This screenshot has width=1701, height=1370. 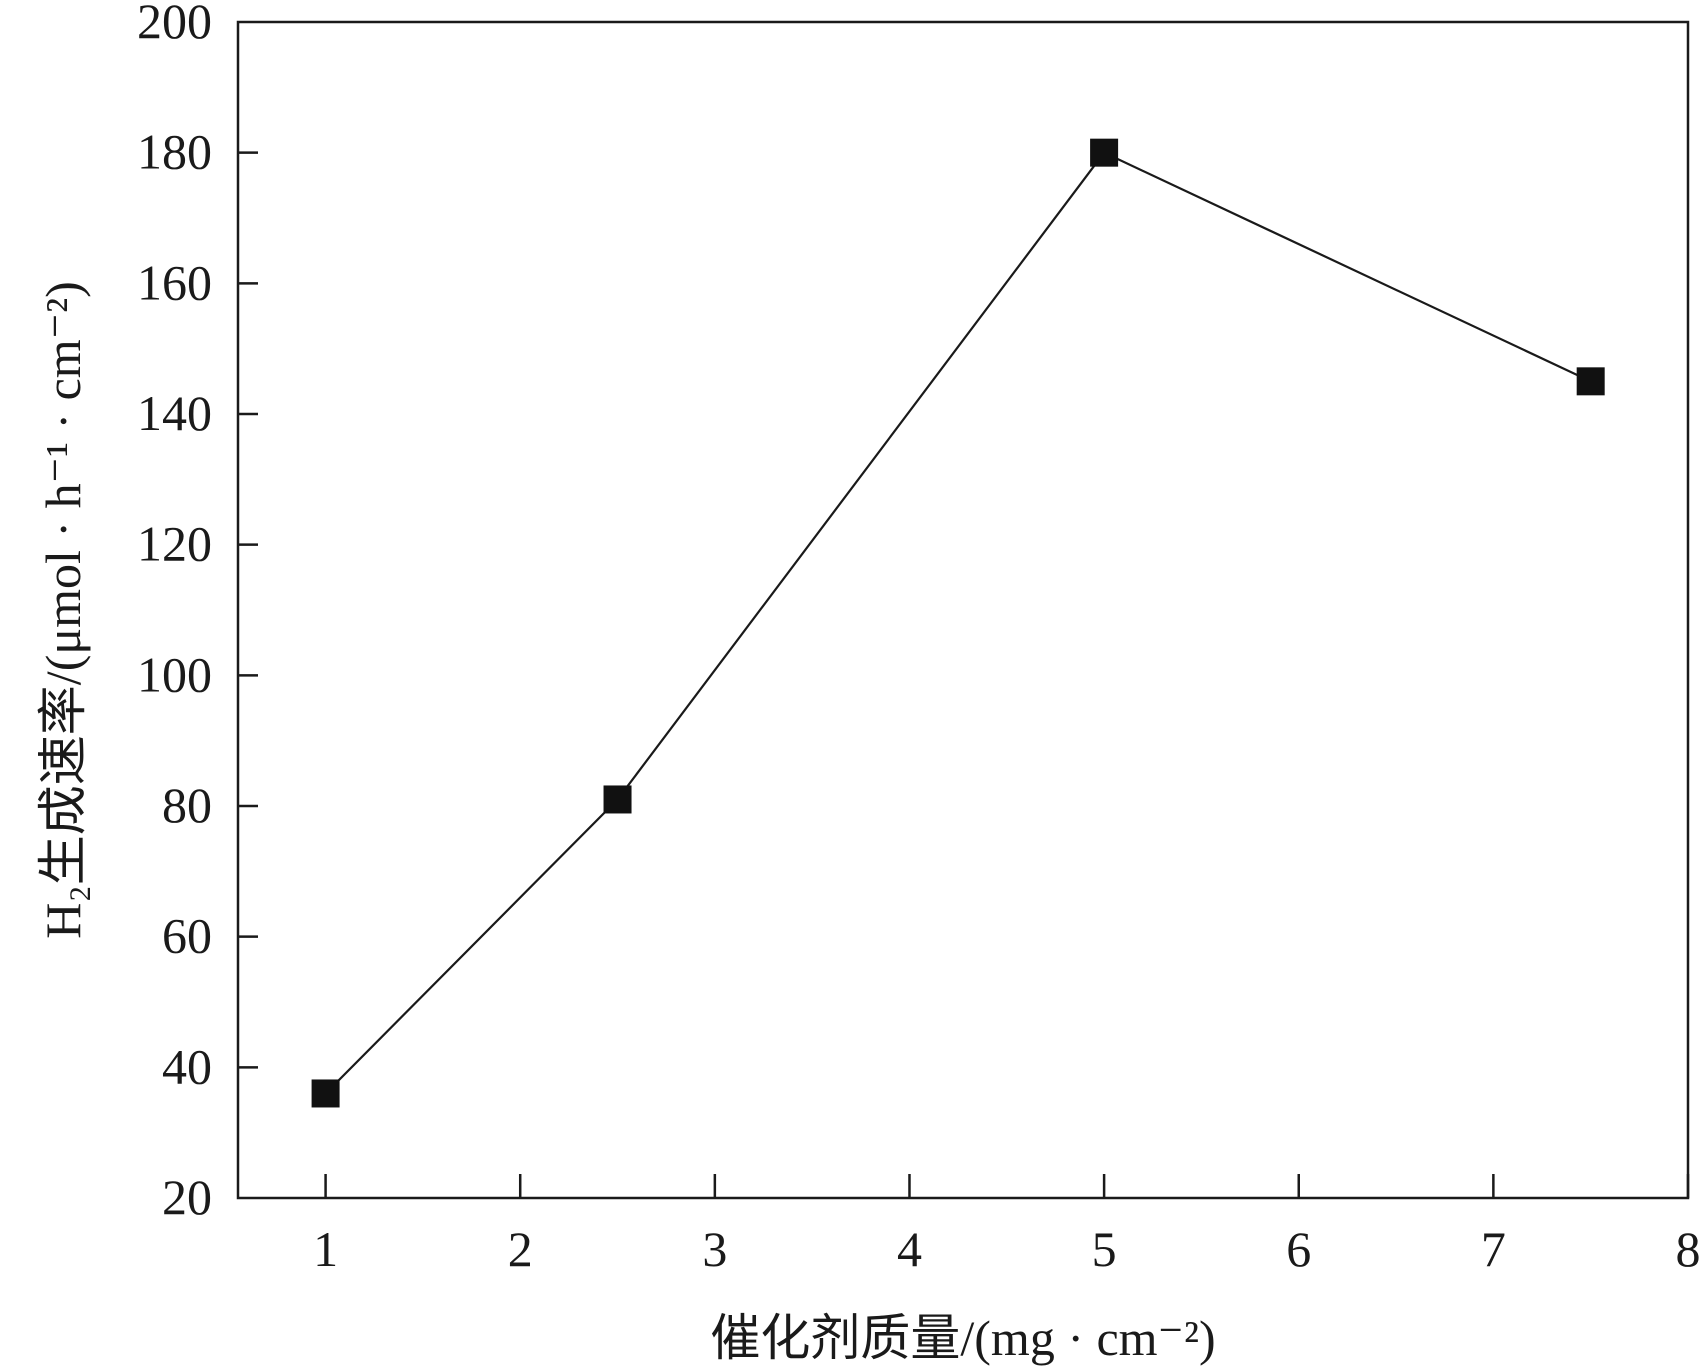 What do you see at coordinates (174, 413) in the screenshot?
I see `y-tick-label: 140` at bounding box center [174, 413].